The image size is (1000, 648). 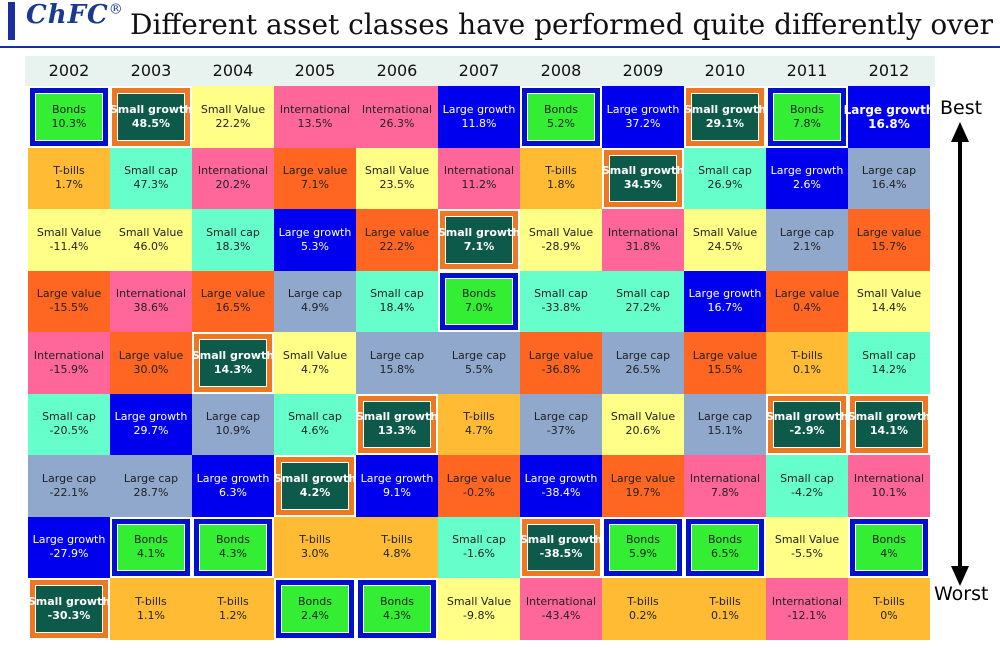 What do you see at coordinates (151, 117) in the screenshot?
I see `cell-small-growth: Small growth 48.5%` at bounding box center [151, 117].